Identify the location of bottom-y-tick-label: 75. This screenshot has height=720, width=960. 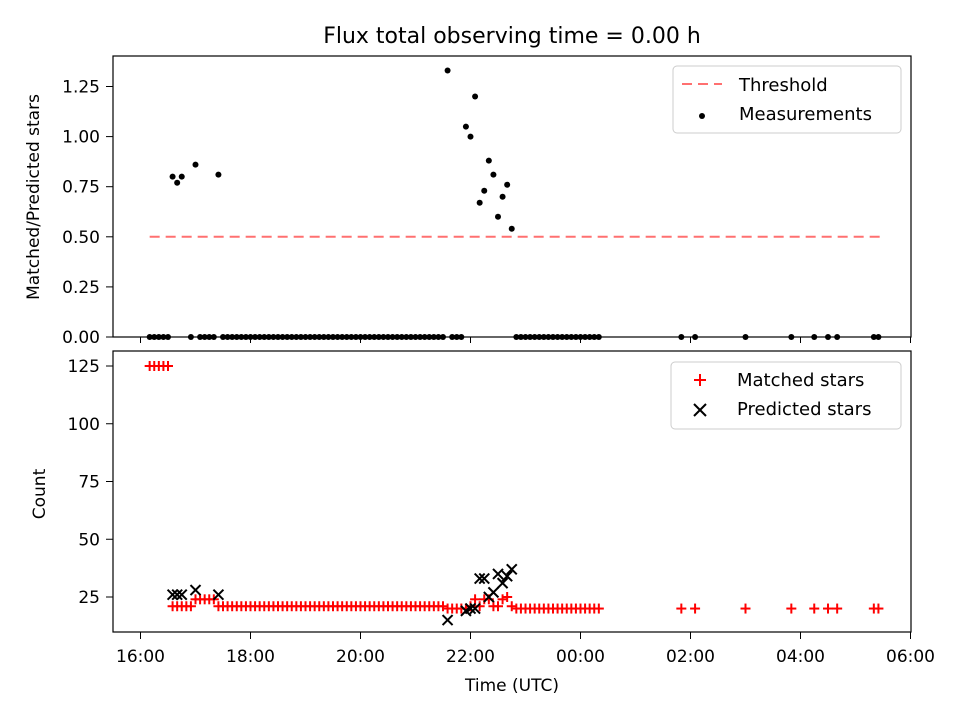
(89, 483).